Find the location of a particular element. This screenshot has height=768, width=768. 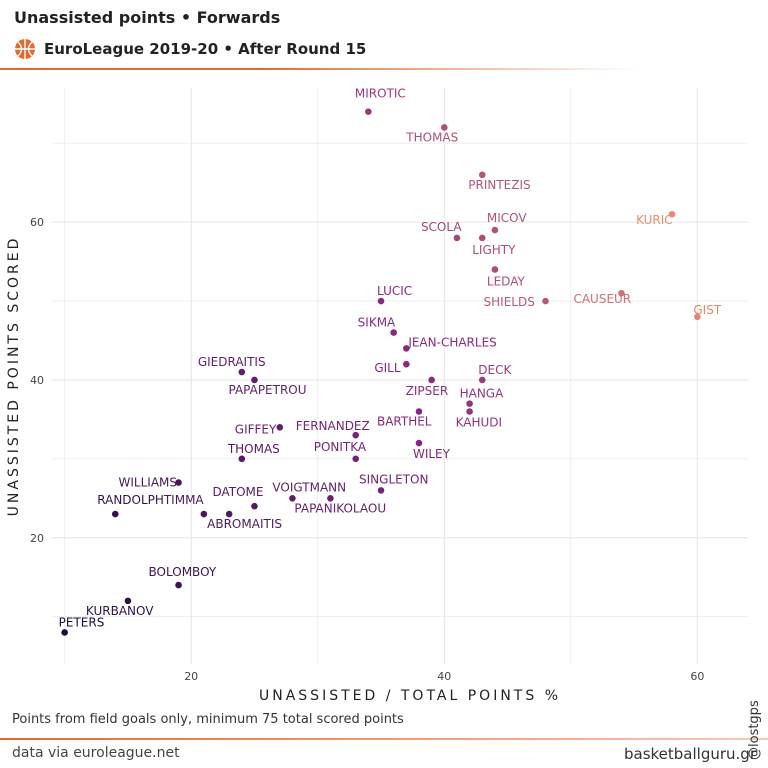

point-label: MIROTIC is located at coordinates (380, 94).